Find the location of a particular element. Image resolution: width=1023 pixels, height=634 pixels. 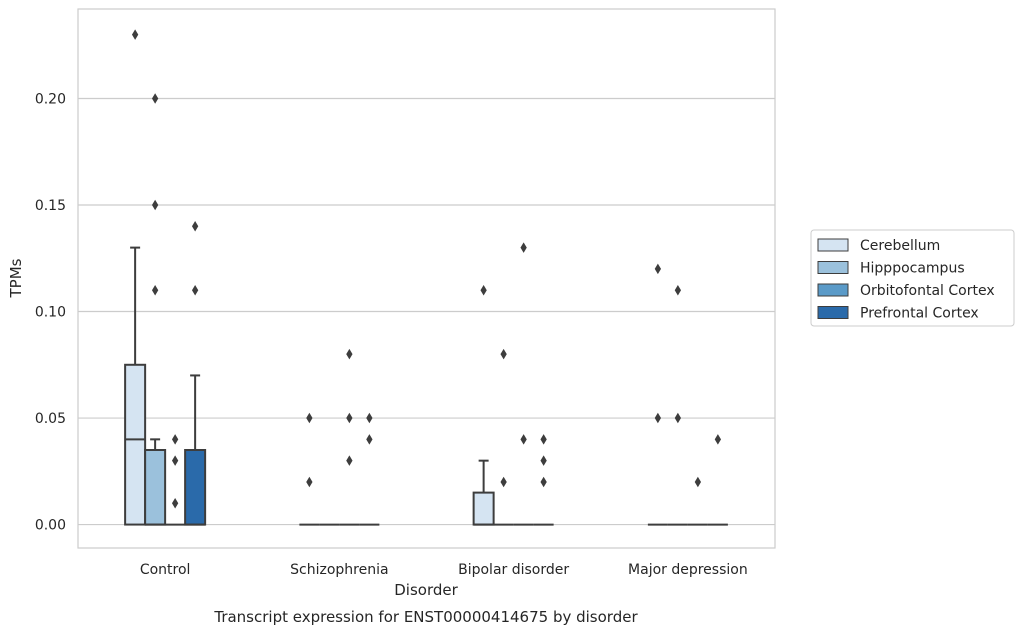

legend-frame is located at coordinates (912, 278).